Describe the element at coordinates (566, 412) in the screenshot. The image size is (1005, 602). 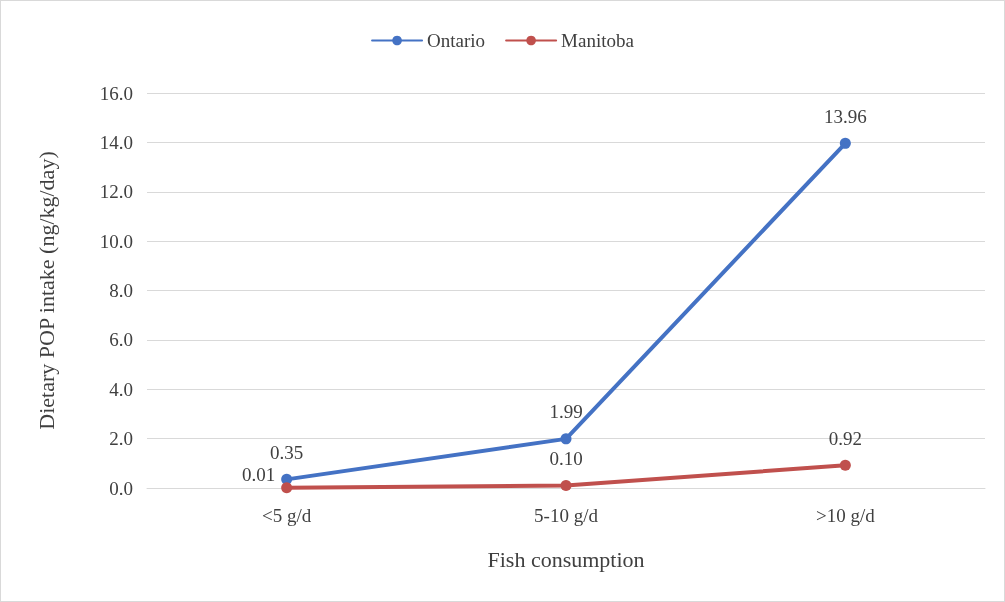
I see `data-label: 1.99` at that location.